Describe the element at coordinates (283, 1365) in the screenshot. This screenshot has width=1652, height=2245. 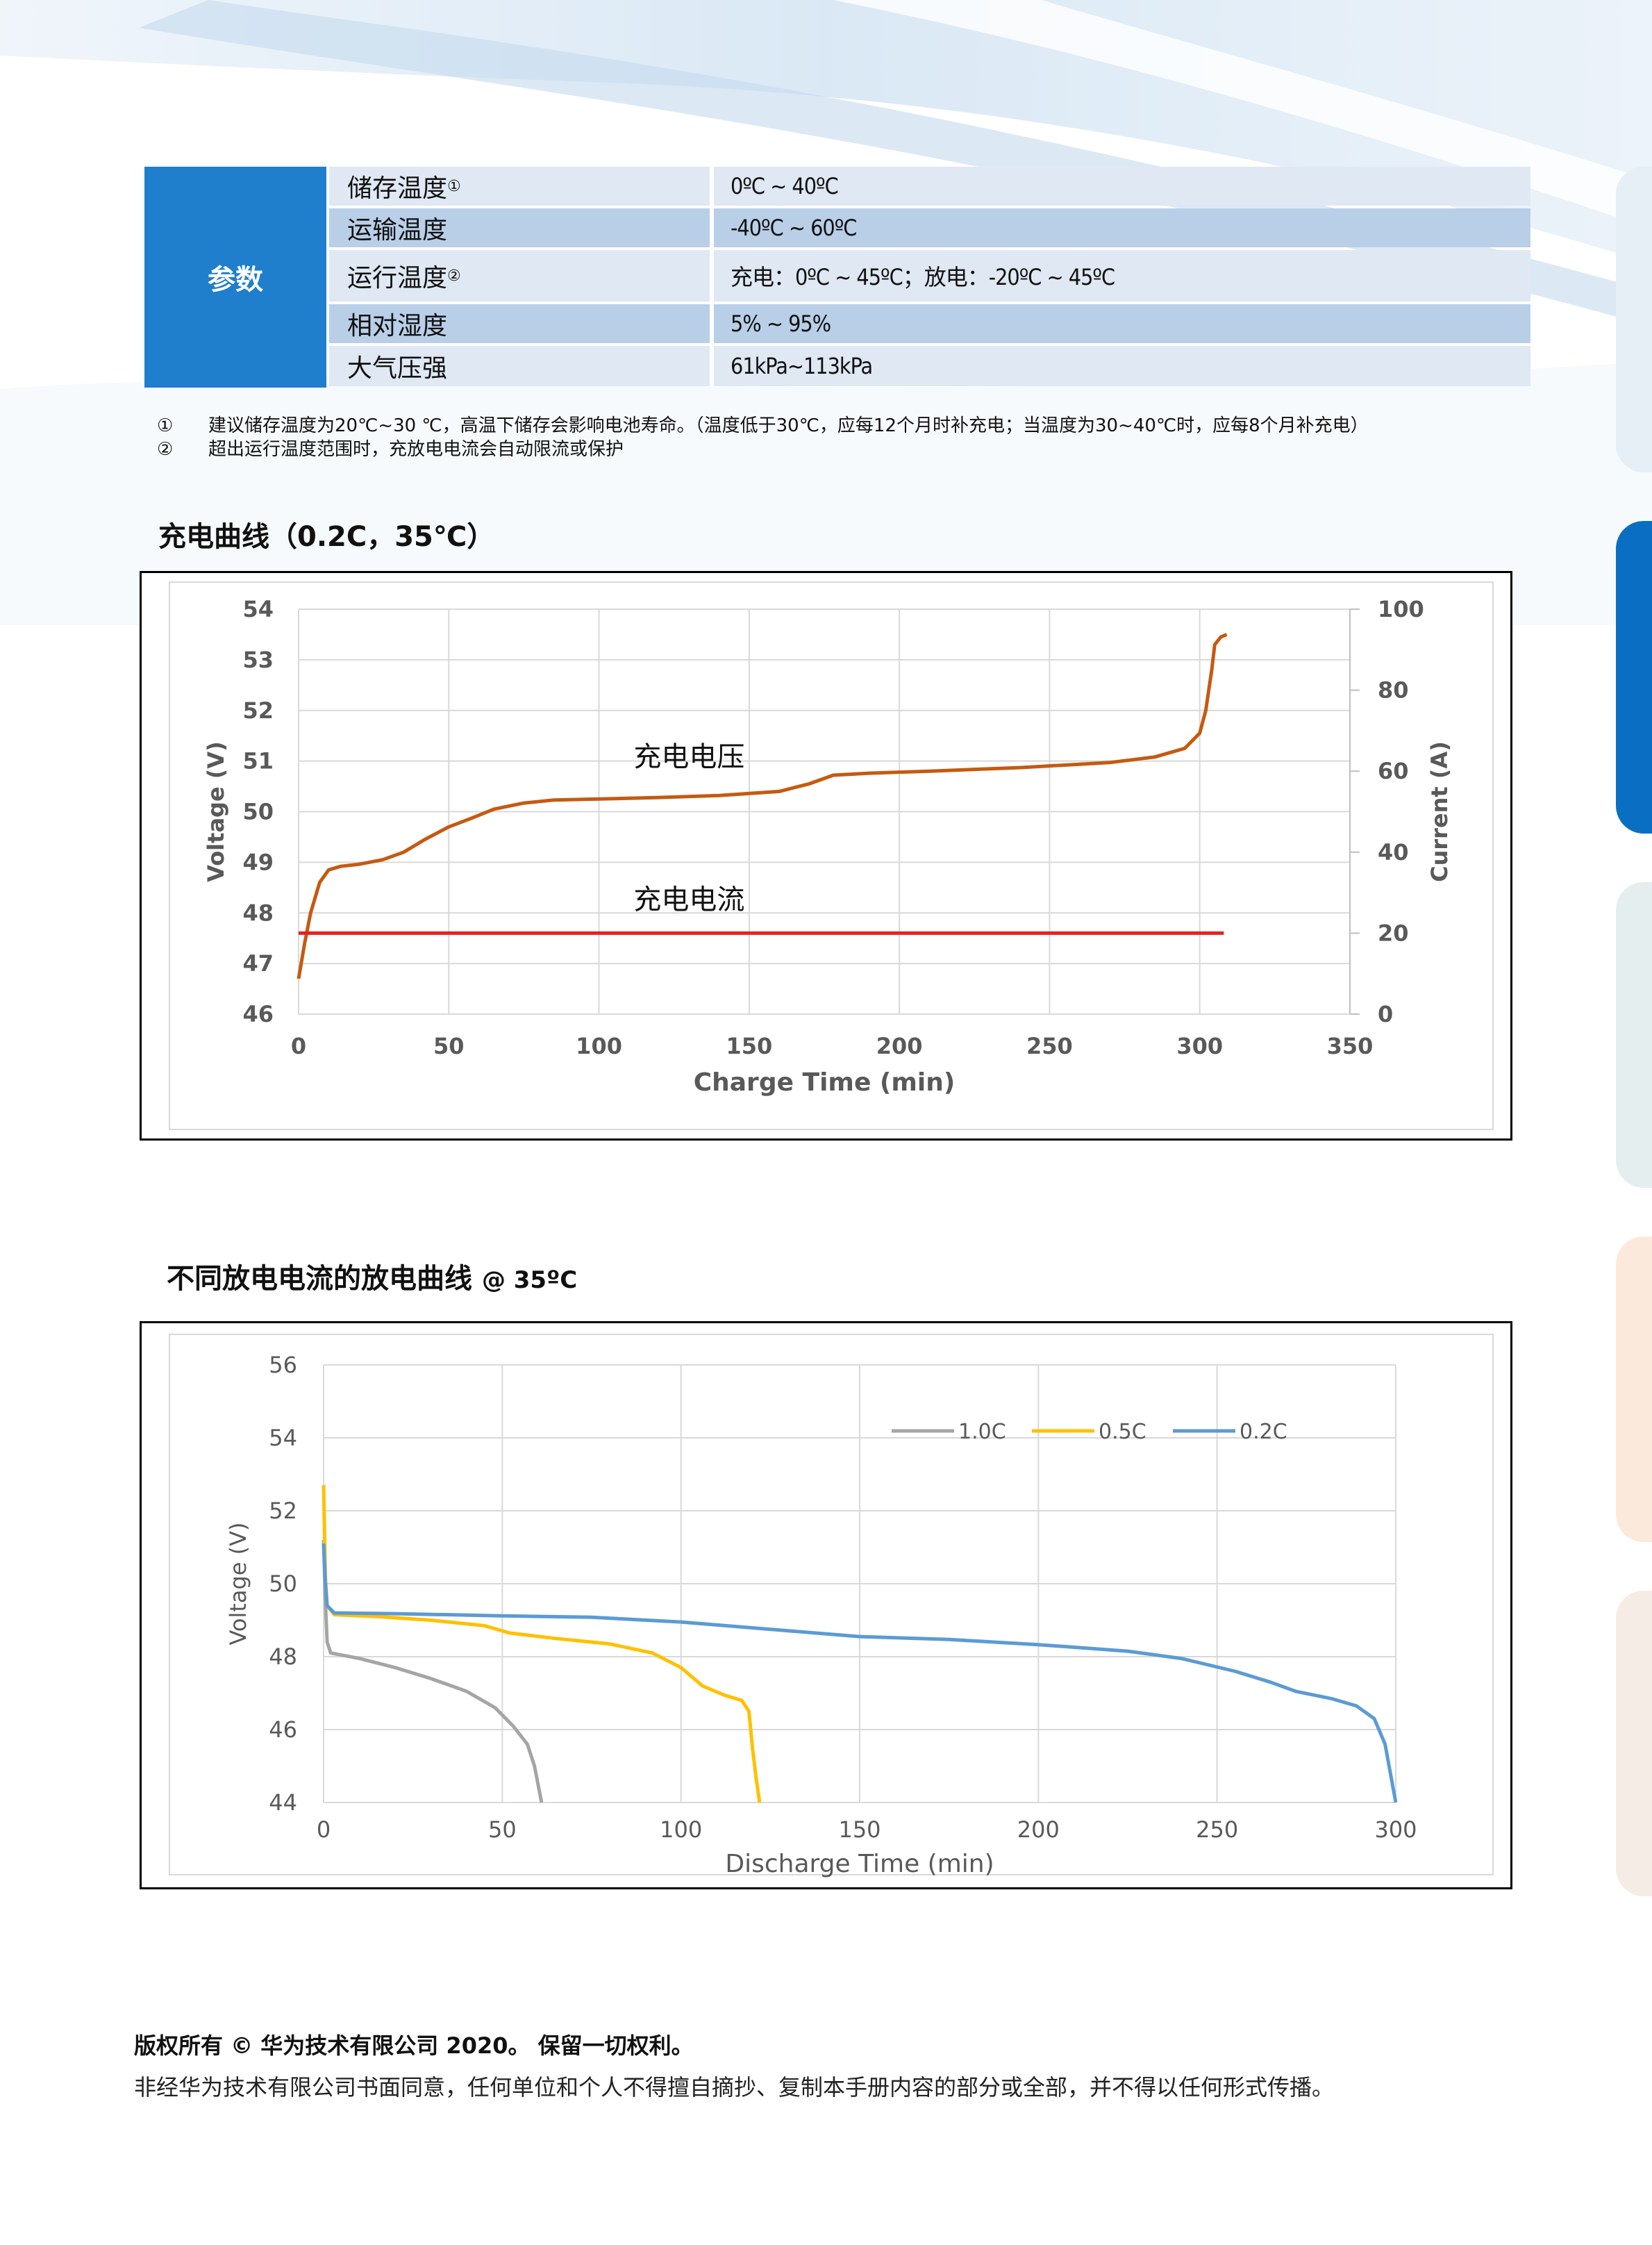
I see `y-tick-label: 56` at that location.